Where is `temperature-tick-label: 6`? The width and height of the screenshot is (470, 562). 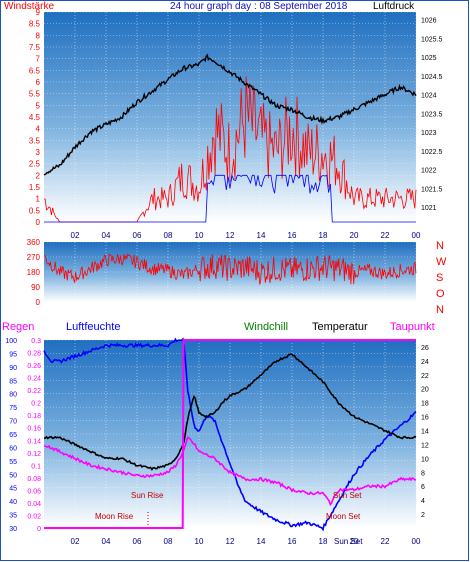 temperature-tick-label: 6 is located at coordinates (423, 487).